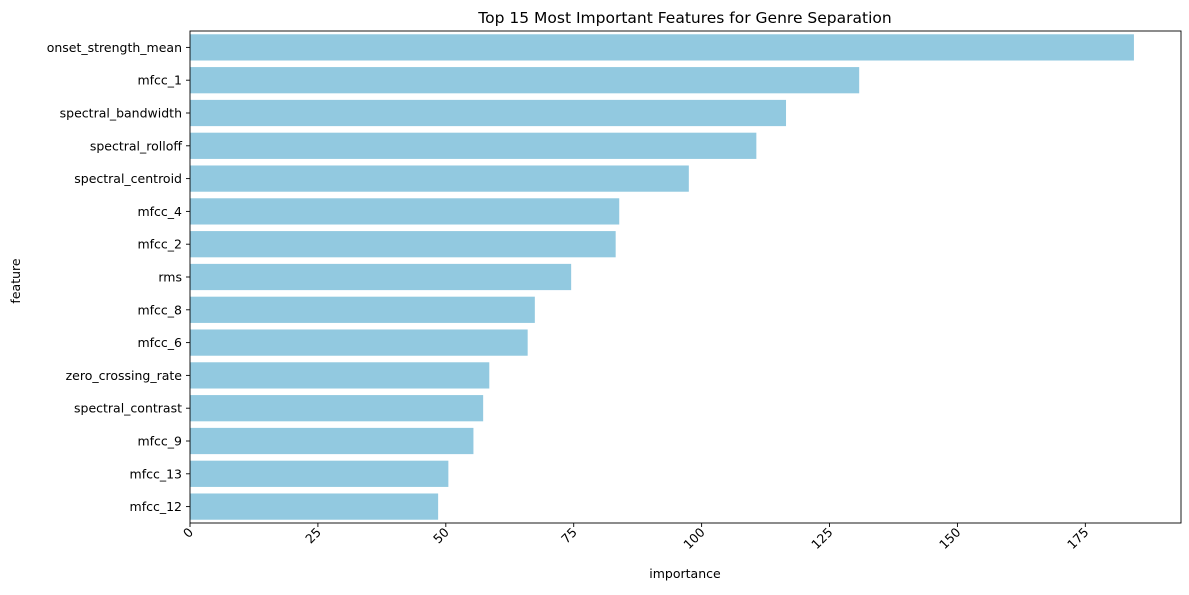  What do you see at coordinates (159, 244) in the screenshot?
I see `y-tick-label: mfcc_2` at bounding box center [159, 244].